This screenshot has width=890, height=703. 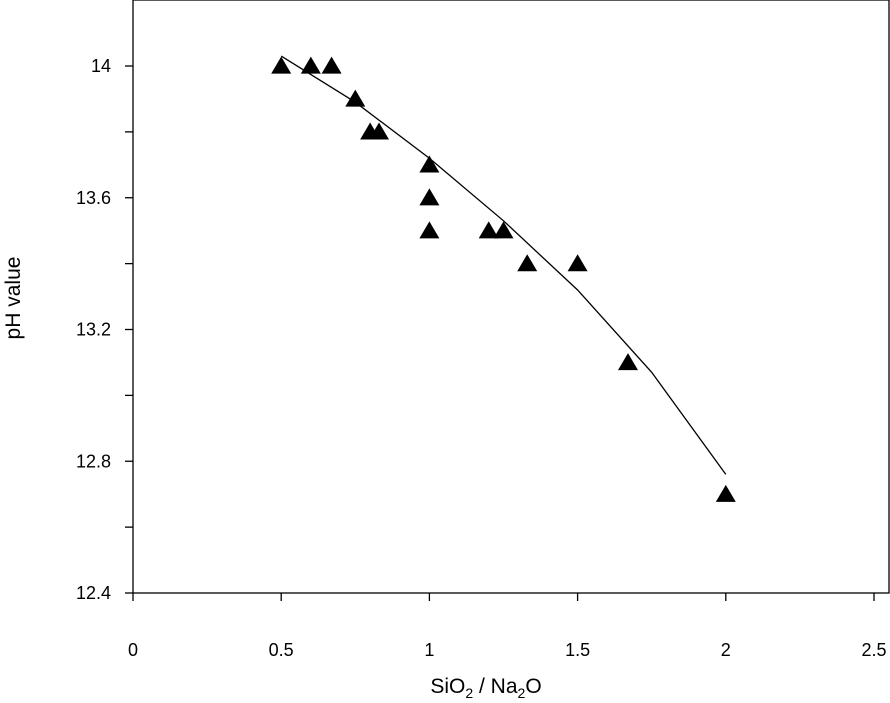 What do you see at coordinates (522, 693) in the screenshot?
I see `x-axis-title-sub-b: 2` at bounding box center [522, 693].